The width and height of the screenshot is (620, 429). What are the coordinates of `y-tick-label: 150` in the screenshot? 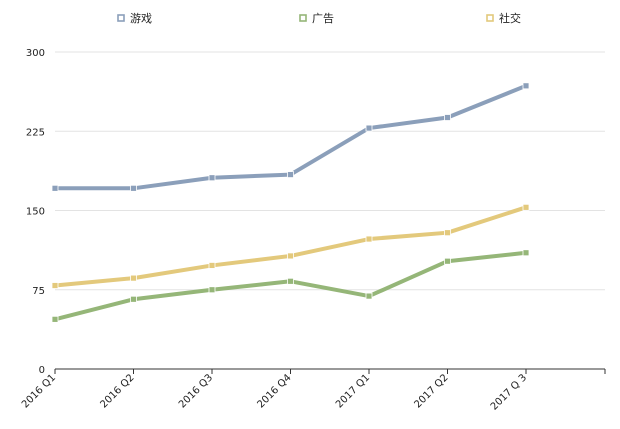 It's located at (35, 212).